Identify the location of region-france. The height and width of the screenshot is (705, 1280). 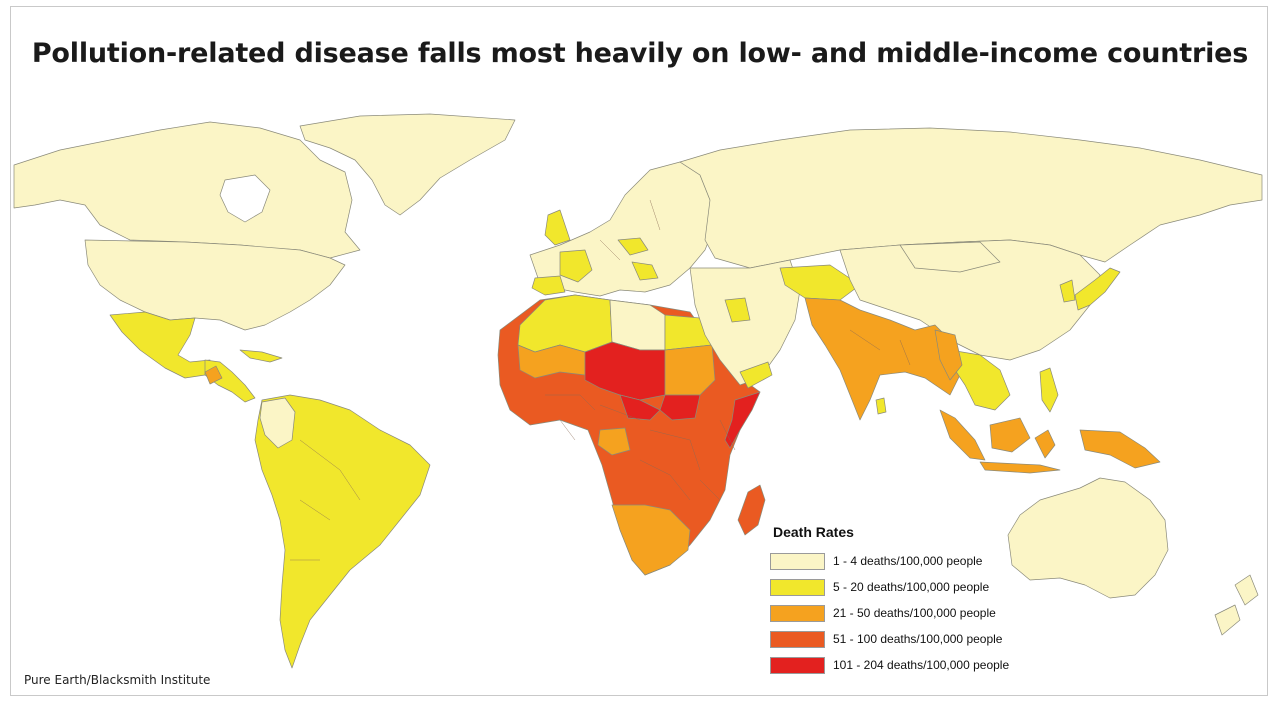
(576, 266).